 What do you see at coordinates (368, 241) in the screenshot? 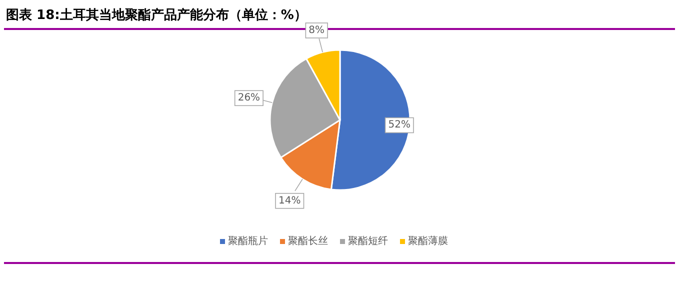
I see `legend-label: 聚酯短纤` at bounding box center [368, 241].